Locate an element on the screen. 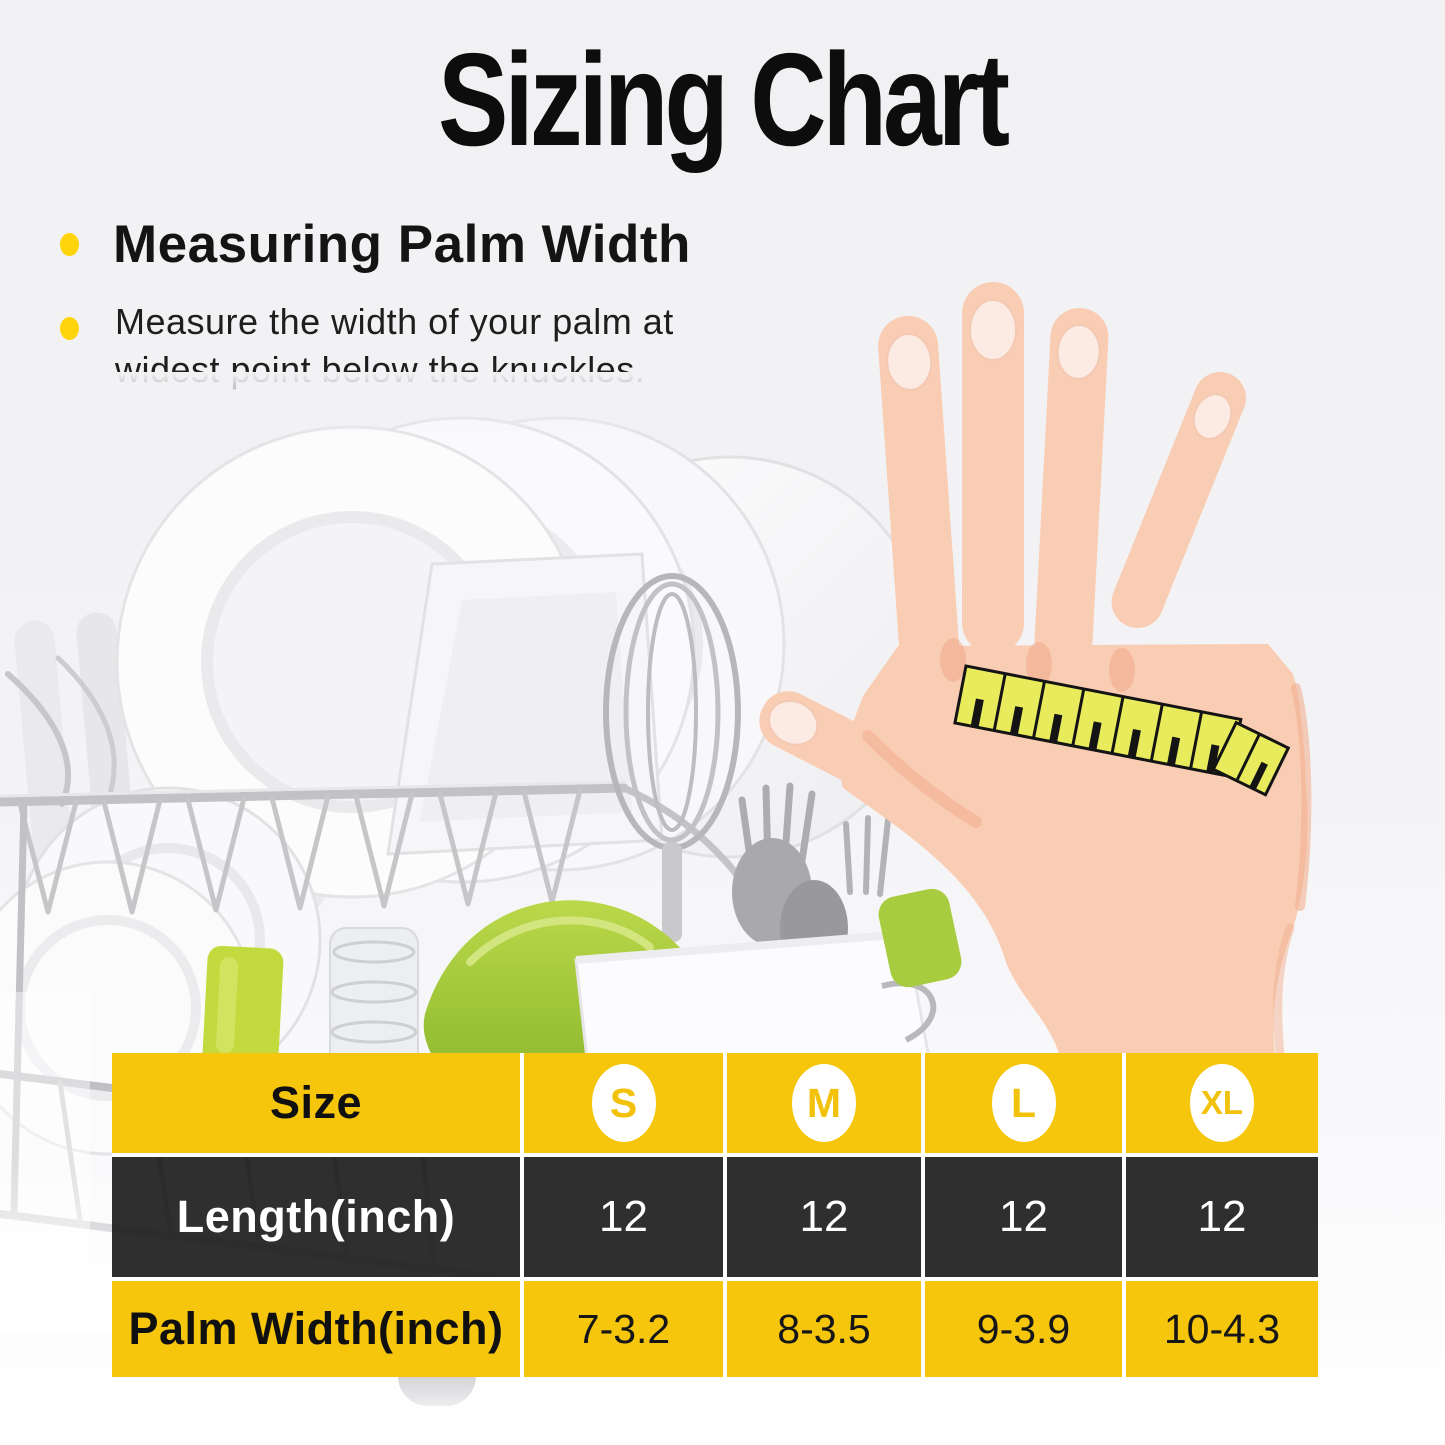  length-value-xl: 12 is located at coordinates (1222, 1219).